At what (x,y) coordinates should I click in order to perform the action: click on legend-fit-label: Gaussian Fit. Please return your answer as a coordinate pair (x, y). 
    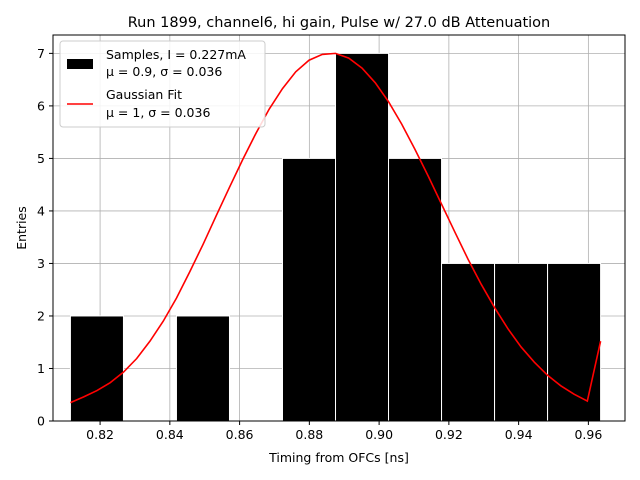
    Looking at the image, I should click on (144, 94).